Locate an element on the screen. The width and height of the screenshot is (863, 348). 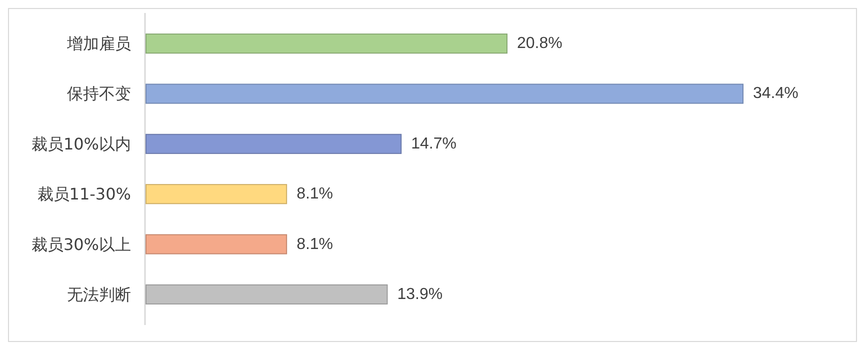
y-tick-label: 裁员30%以上 is located at coordinates (81, 244).